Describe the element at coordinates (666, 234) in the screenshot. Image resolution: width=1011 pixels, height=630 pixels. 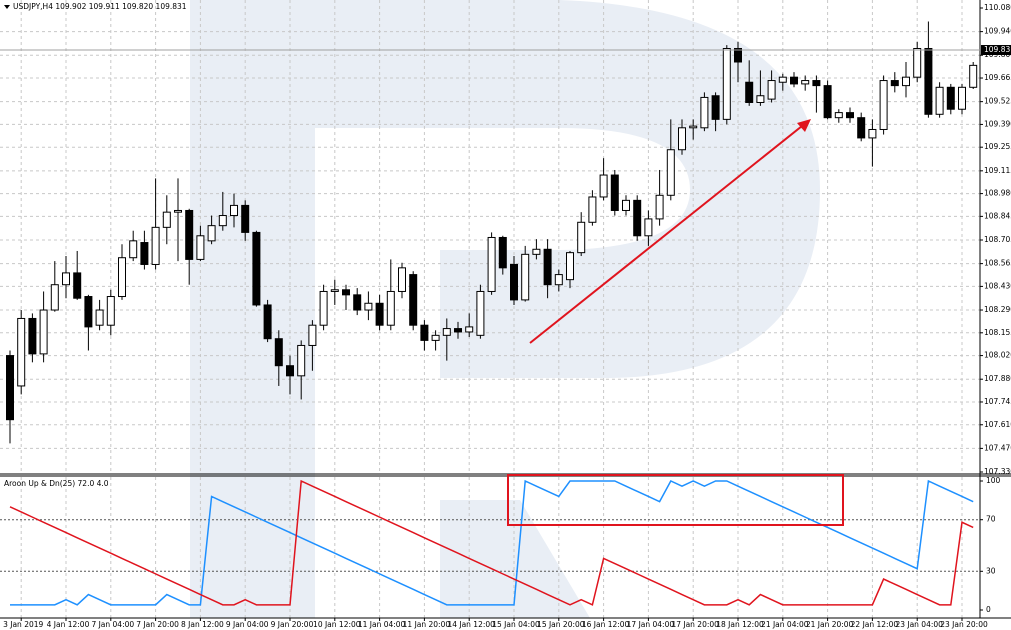
I see `trend-arrow` at that location.